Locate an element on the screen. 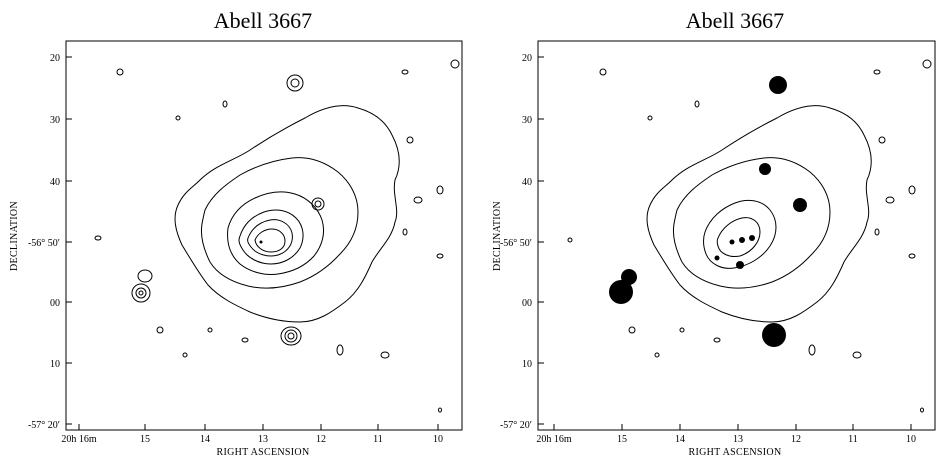 The image size is (937, 463). y-axis-label: DECLINATION is located at coordinates (497, 236).